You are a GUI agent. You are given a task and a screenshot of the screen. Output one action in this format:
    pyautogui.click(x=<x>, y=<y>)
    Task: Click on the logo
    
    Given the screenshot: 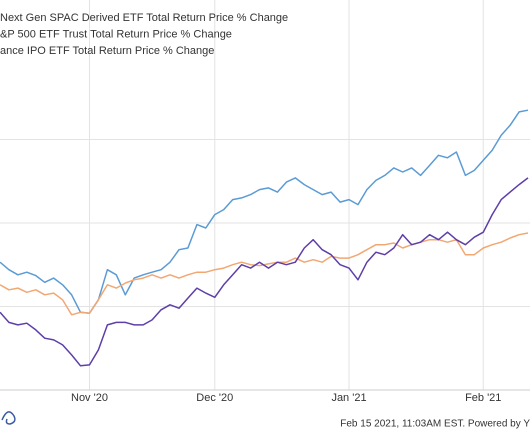 What is the action you would take?
    pyautogui.click(x=8, y=418)
    